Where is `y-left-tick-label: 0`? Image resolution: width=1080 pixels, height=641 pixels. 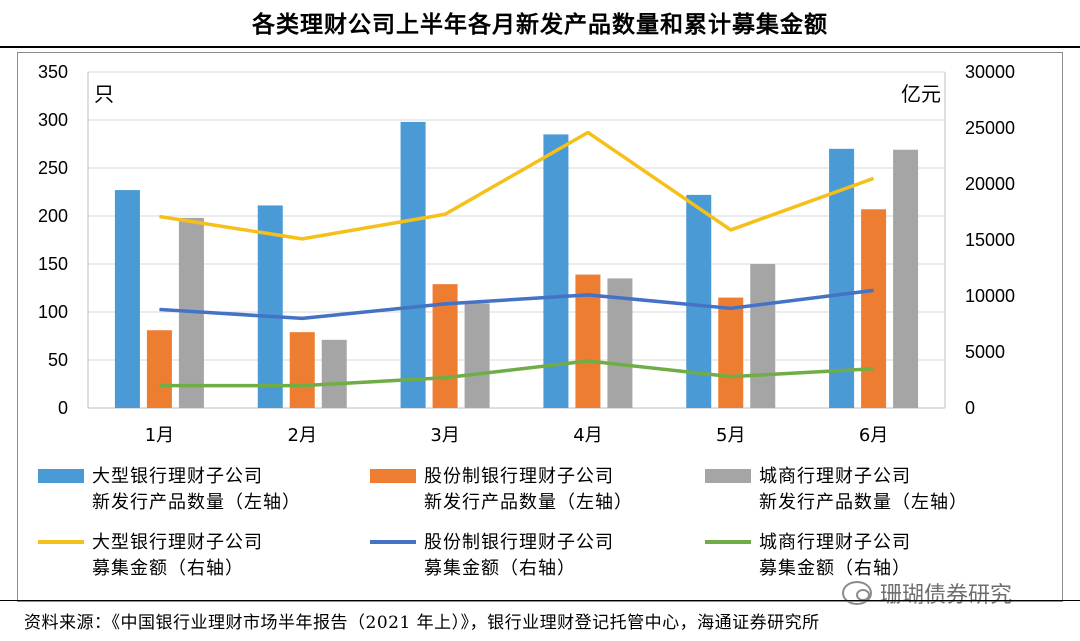 y-left-tick-label: 0 is located at coordinates (63, 408).